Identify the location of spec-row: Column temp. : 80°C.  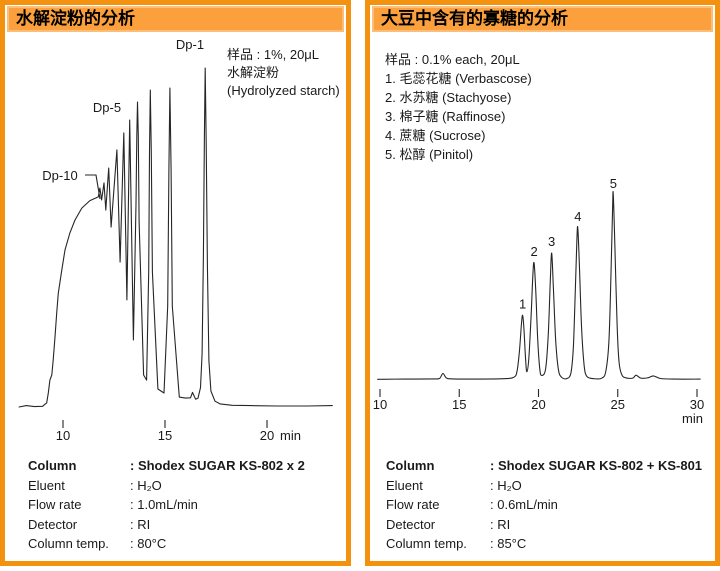
(166, 544).